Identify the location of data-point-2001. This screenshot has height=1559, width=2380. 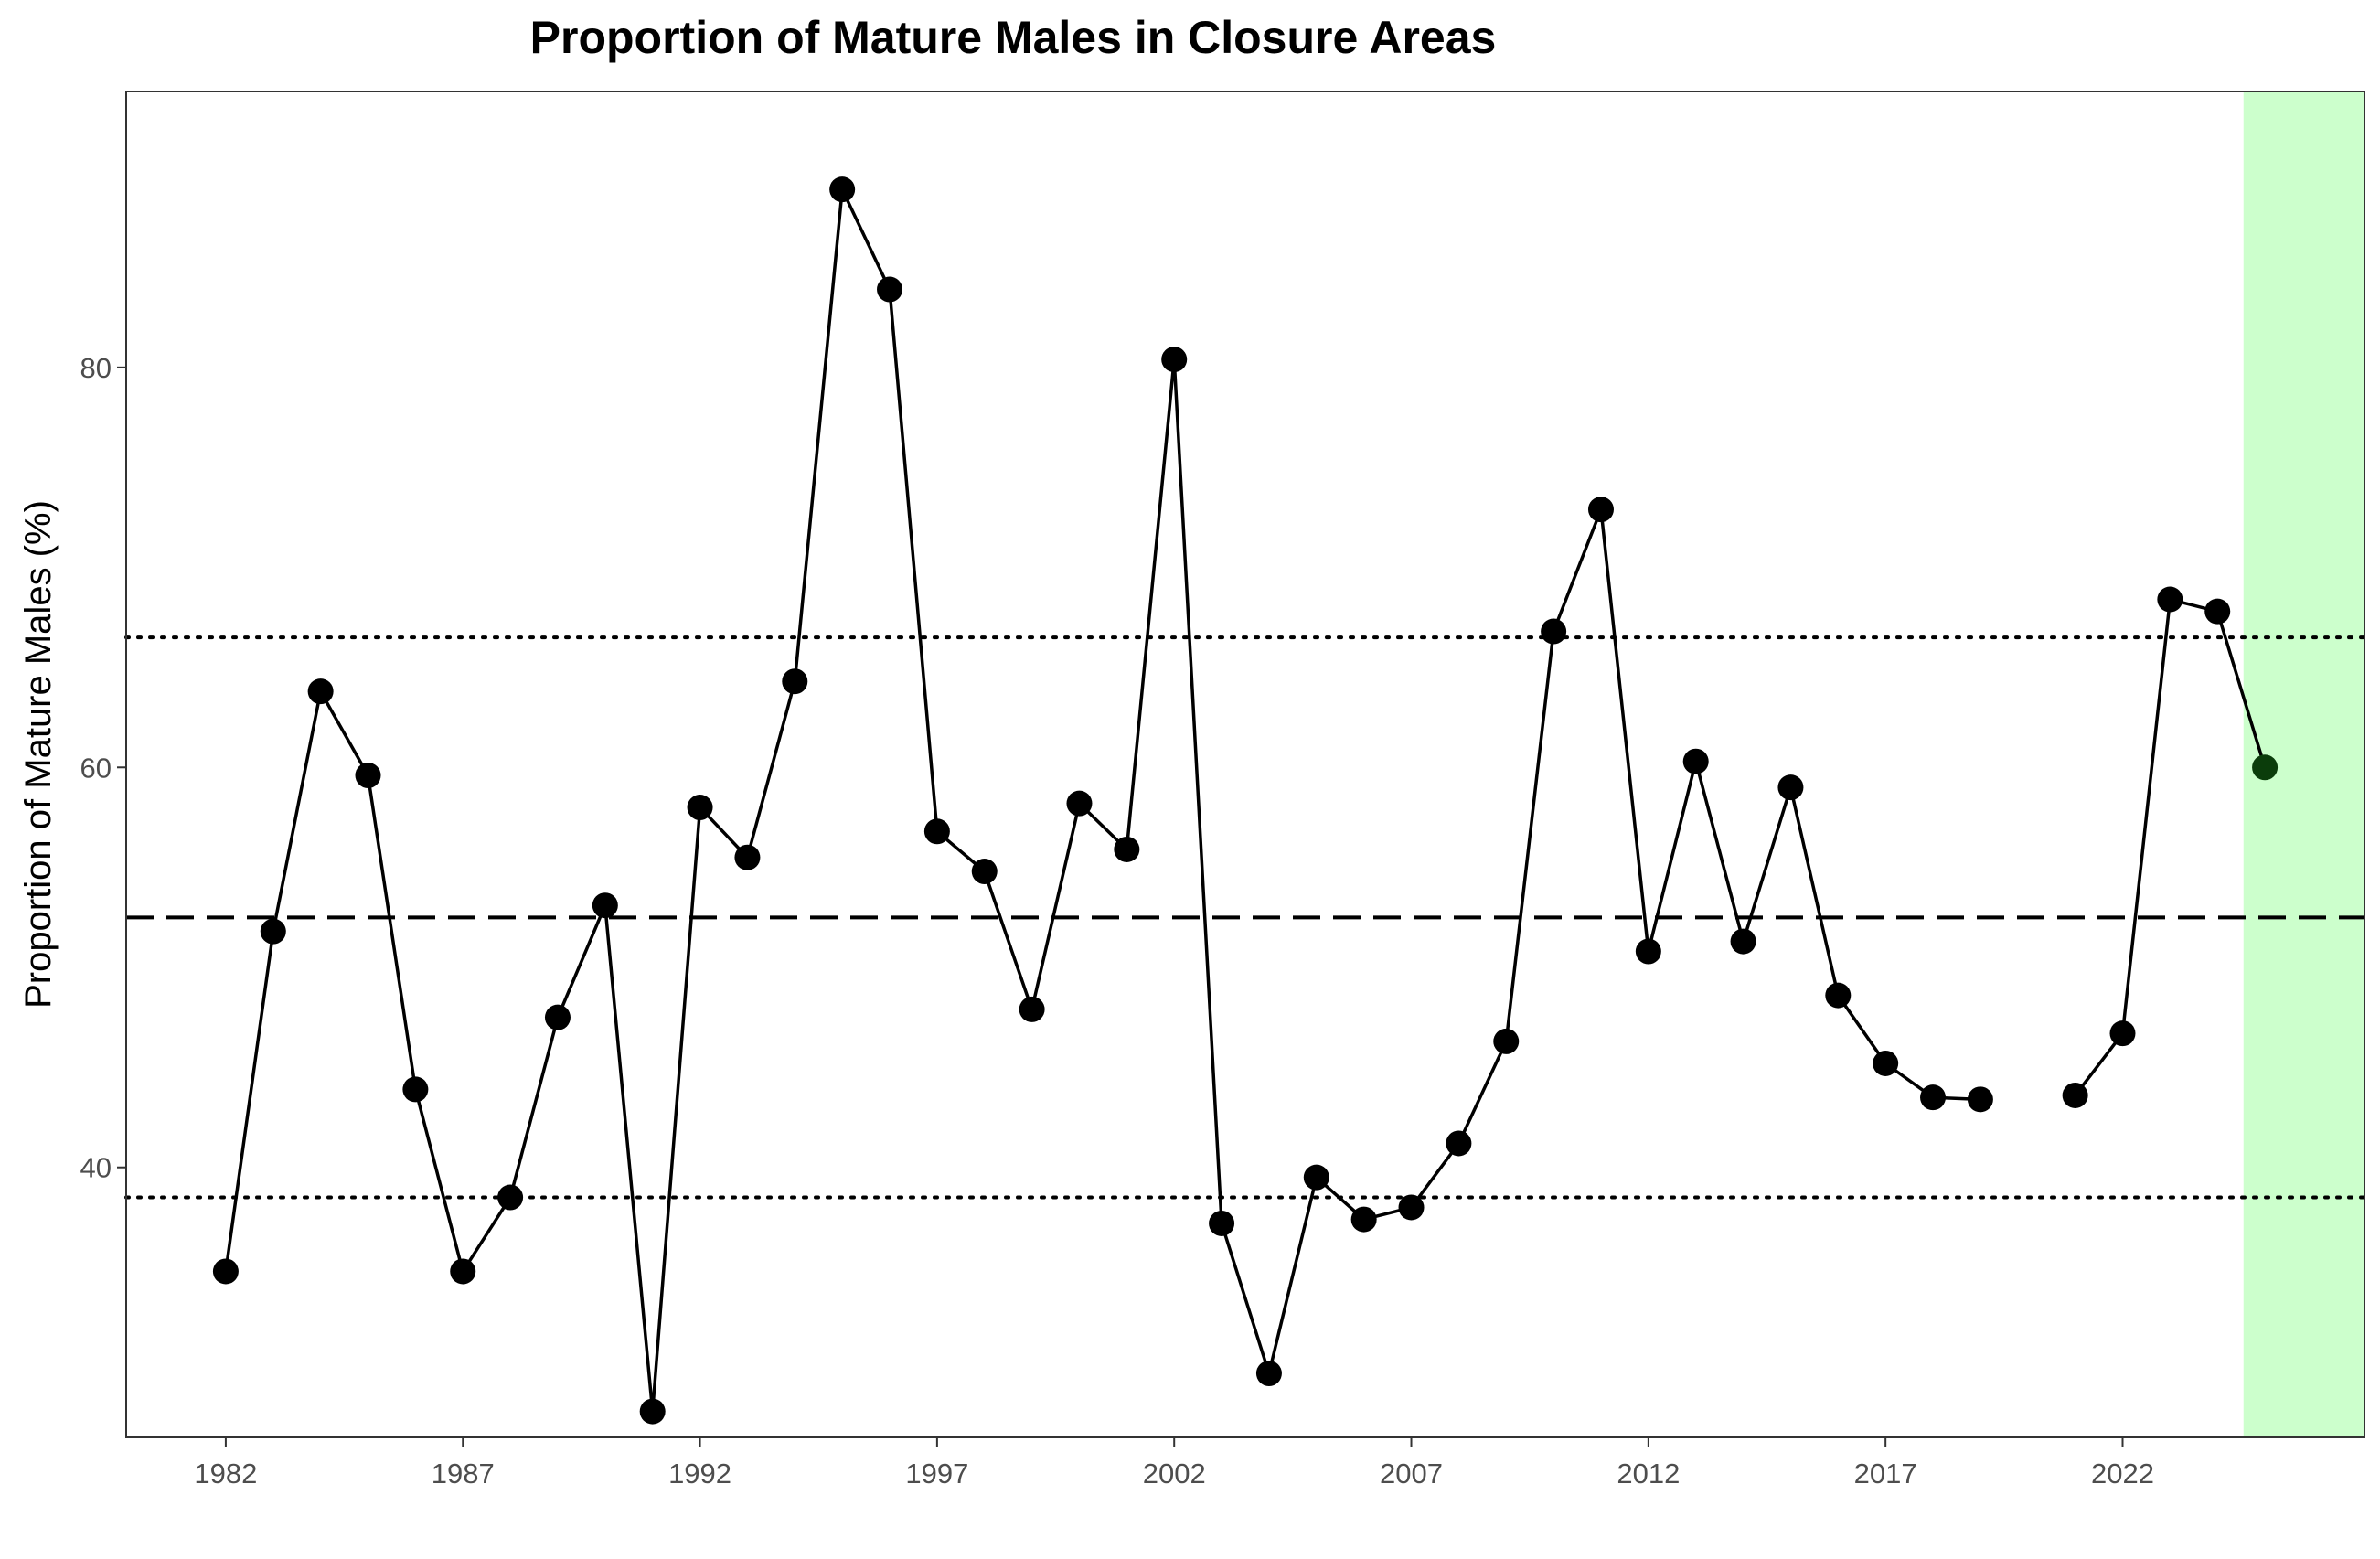
(1127, 849).